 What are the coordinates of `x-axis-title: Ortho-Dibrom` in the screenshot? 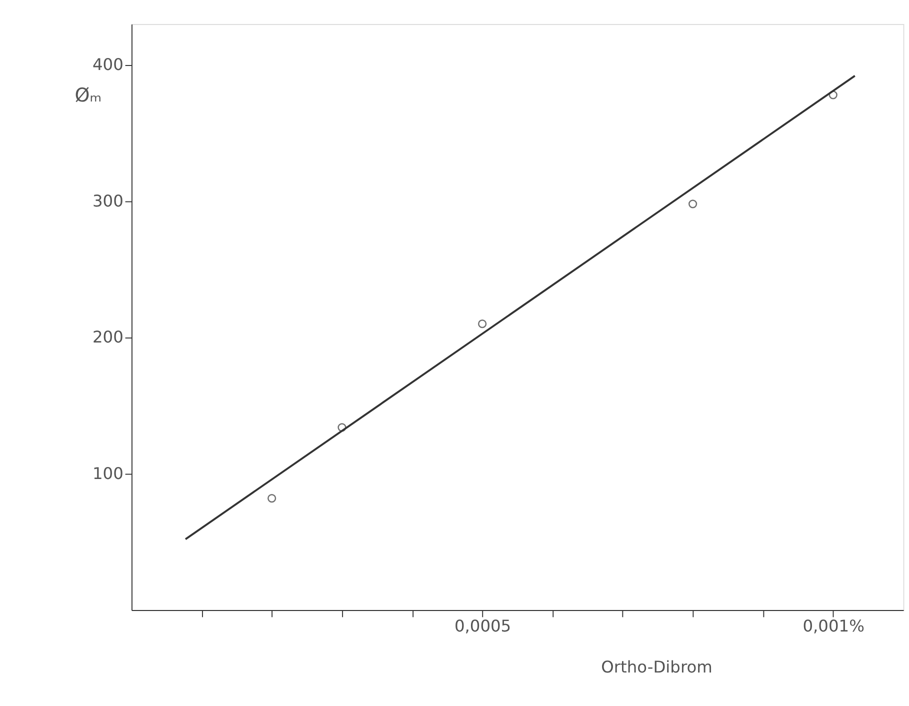 It's located at (656, 666).